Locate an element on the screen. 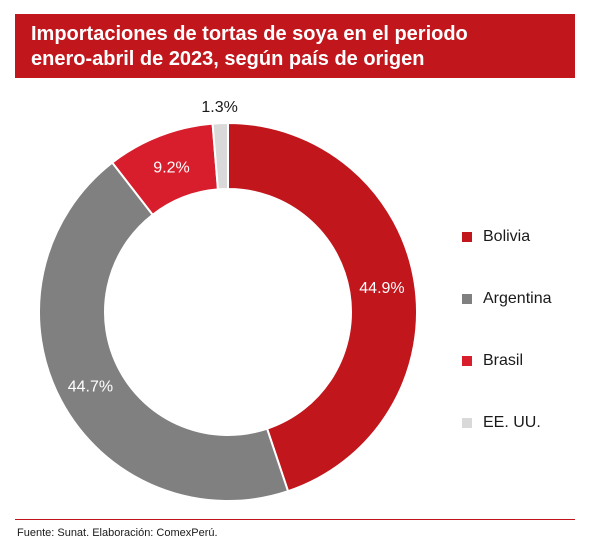  legend-swatch-argentina is located at coordinates (467, 299).